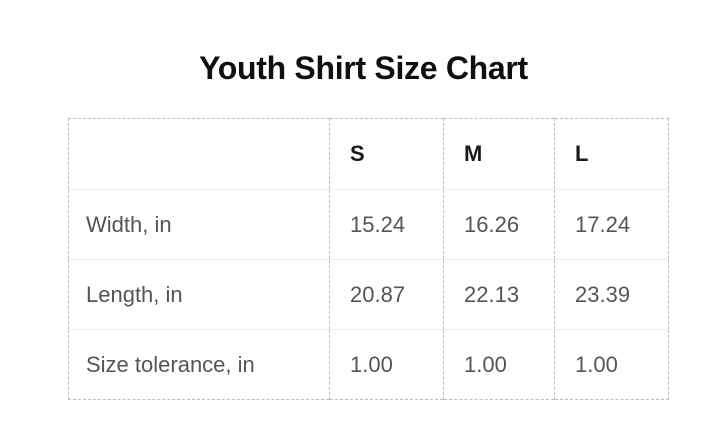 The width and height of the screenshot is (727, 441). I want to click on tolerance-m-value: 1.00, so click(499, 364).